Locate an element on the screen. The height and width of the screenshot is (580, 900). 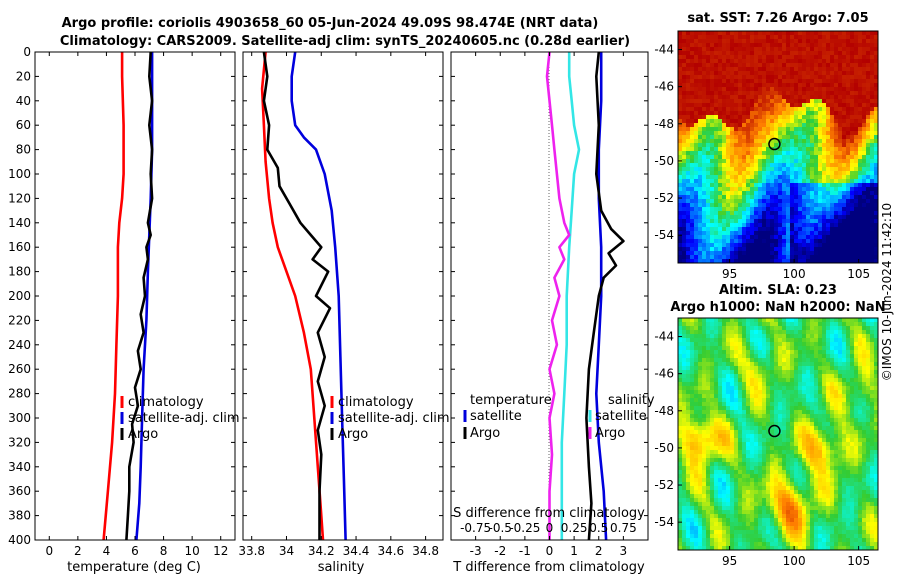
legend-satellite-label: satellite-adj. clim is located at coordinates (394, 418).